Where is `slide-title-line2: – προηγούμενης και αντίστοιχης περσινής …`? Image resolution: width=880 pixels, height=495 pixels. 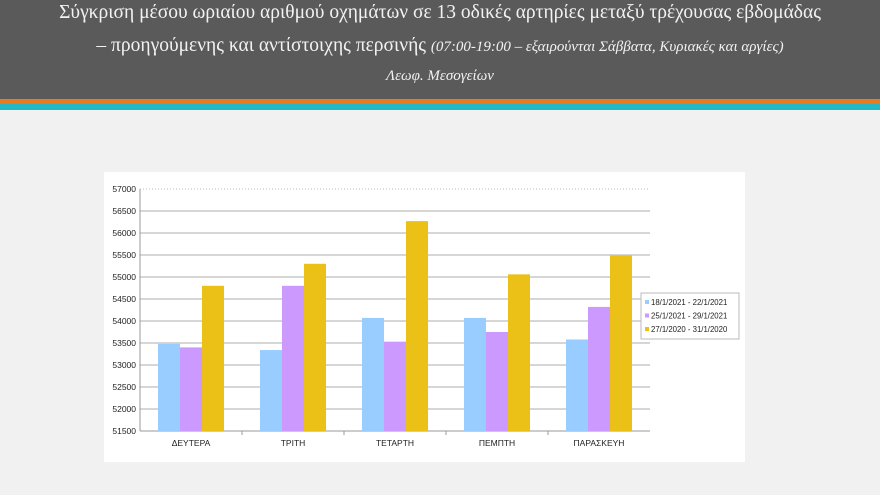
slide-title-line2: – προηγούμενης και αντίστοιχης περσινής … is located at coordinates (440, 46).